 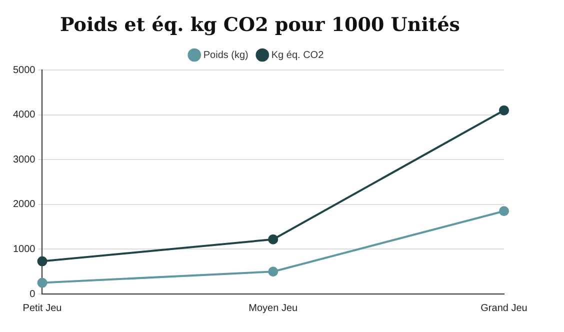 What do you see at coordinates (42, 308) in the screenshot?
I see `x-tick-label: Petit Jeu` at bounding box center [42, 308].